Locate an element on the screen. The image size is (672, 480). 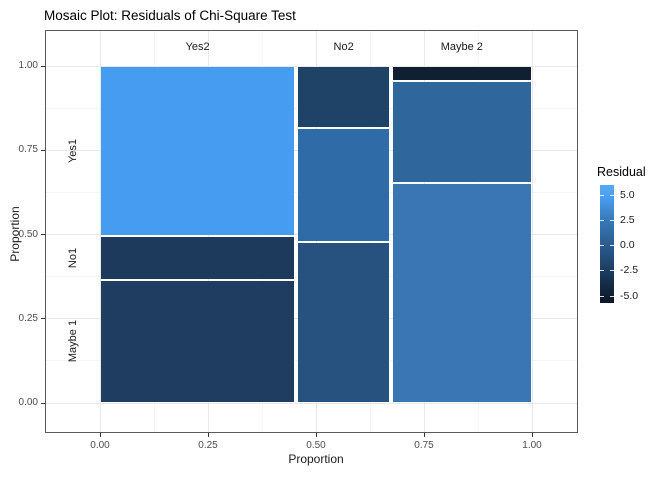
x-tick-label: 0.75 is located at coordinates (424, 445).